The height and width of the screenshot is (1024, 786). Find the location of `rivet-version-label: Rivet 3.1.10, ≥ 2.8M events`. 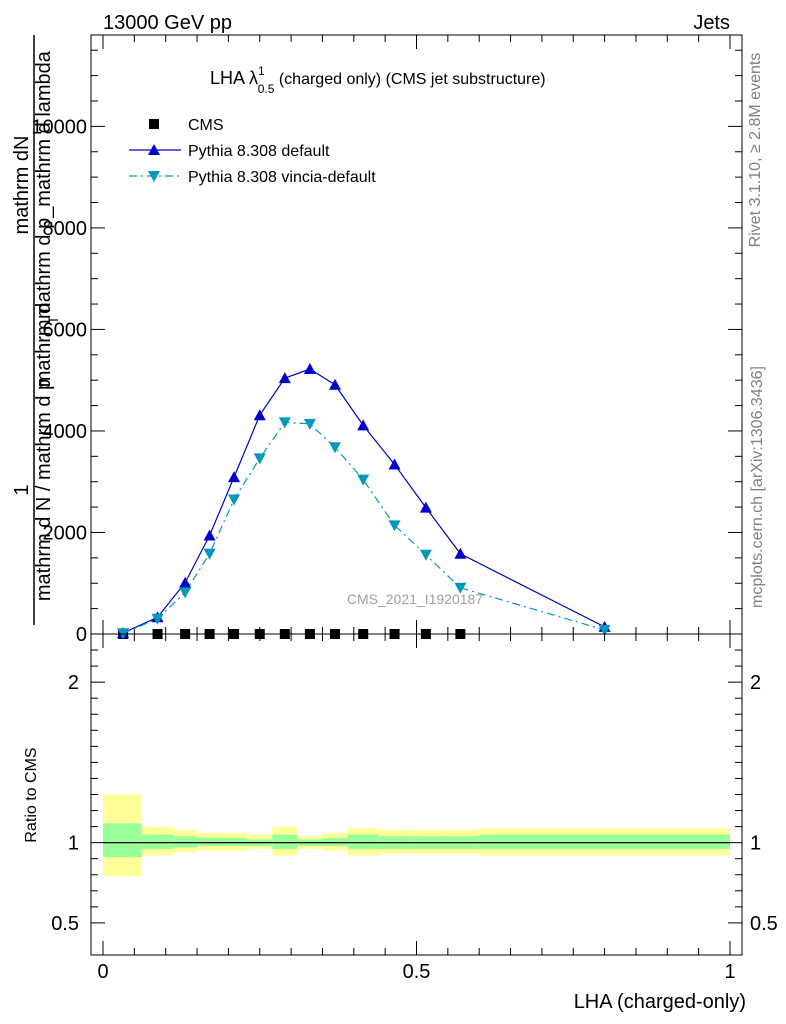

rivet-version-label: Rivet 3.1.10, ≥ 2.8M events is located at coordinates (755, 150).